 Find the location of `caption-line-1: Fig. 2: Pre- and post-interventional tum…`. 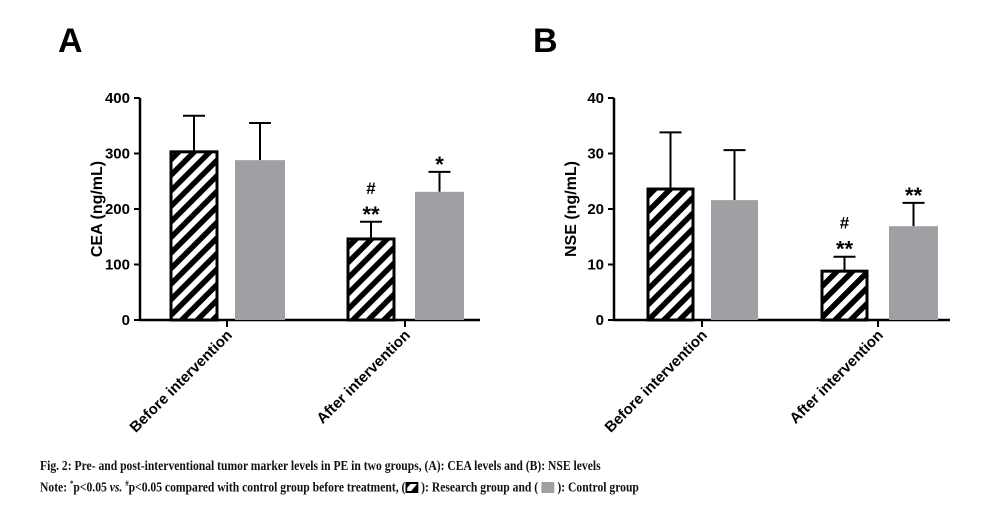

caption-line-1: Fig. 2: Pre- and post-interventional tum… is located at coordinates (320, 465).